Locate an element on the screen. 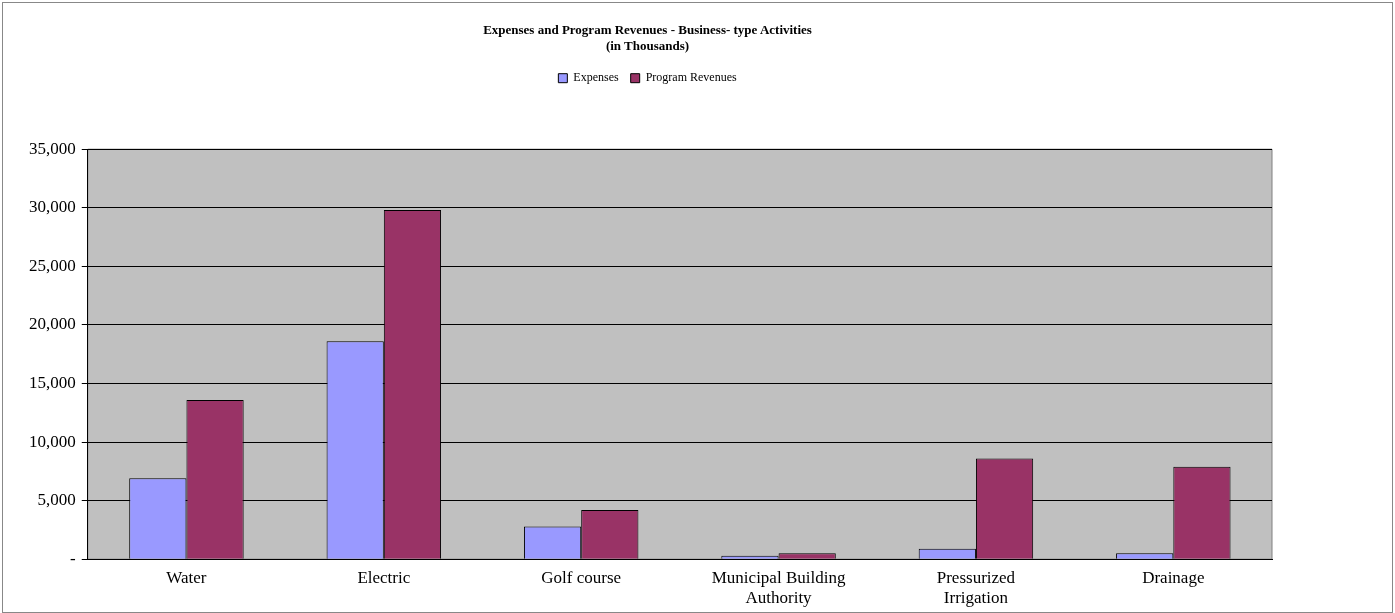 The height and width of the screenshot is (613, 1395). x-tick-label: Water is located at coordinates (186, 577).